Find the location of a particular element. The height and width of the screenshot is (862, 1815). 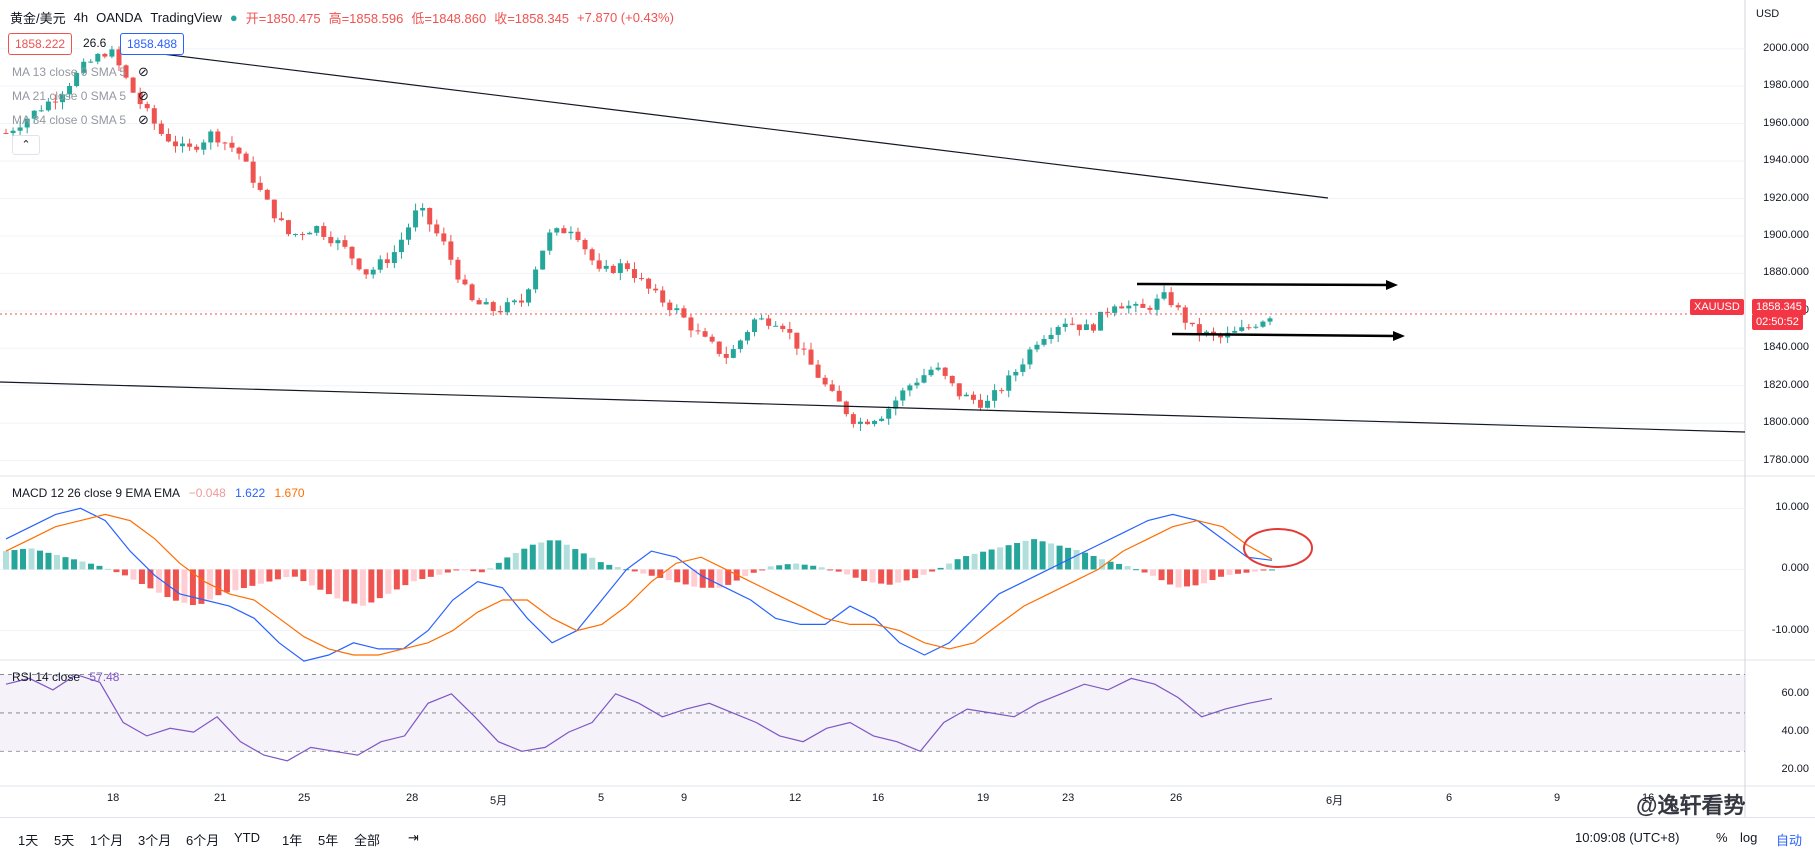

symbol-name: 黄金/美元 is located at coordinates (38, 18).